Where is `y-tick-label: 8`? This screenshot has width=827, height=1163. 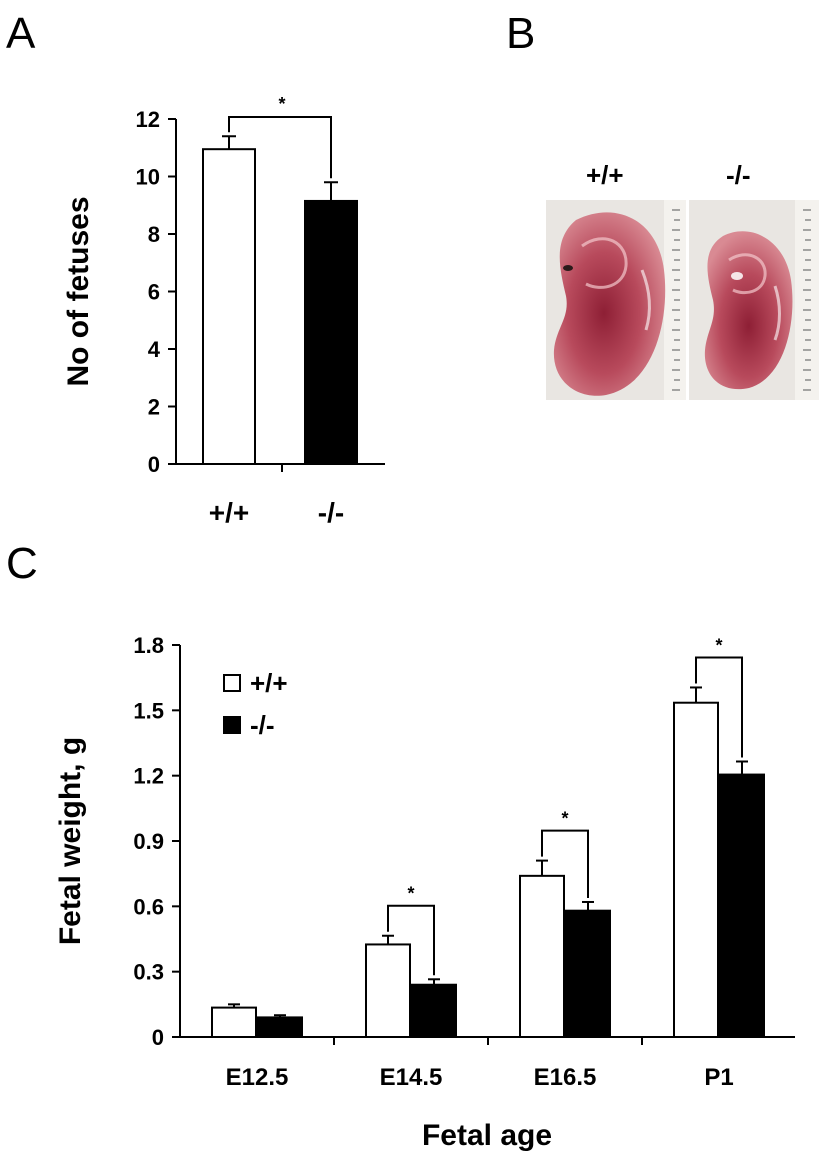
y-tick-label: 8 is located at coordinates (154, 234).